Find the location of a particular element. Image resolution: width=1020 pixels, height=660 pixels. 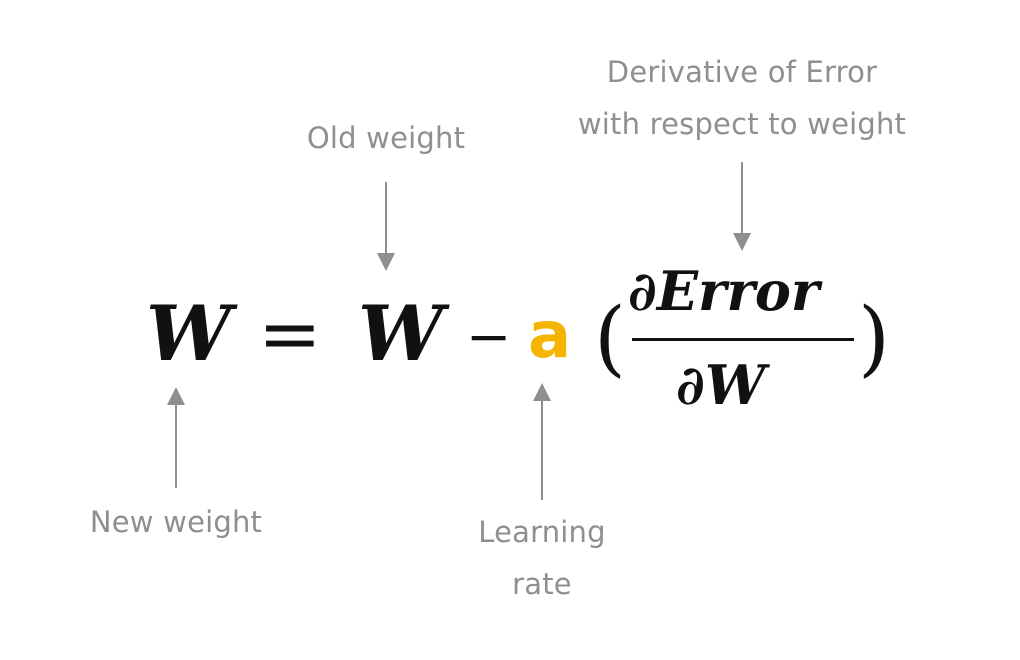

learning-rate-label-line2: rate is located at coordinates (542, 584).